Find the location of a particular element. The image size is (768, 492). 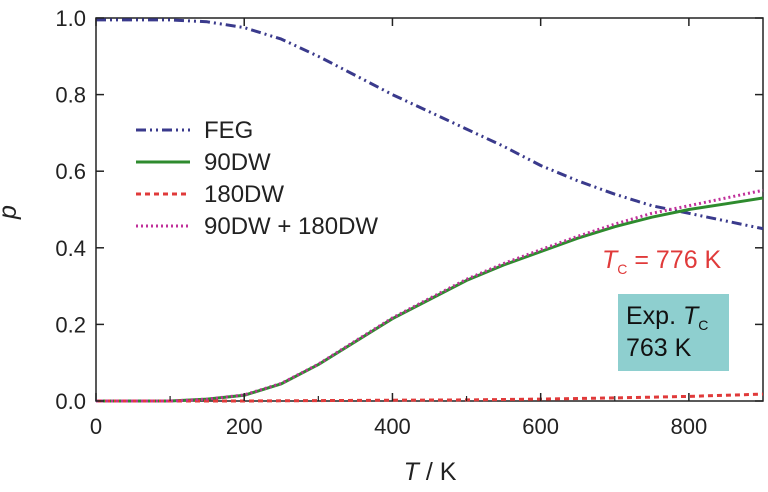

x-tick-label: 600 is located at coordinates (540, 426).